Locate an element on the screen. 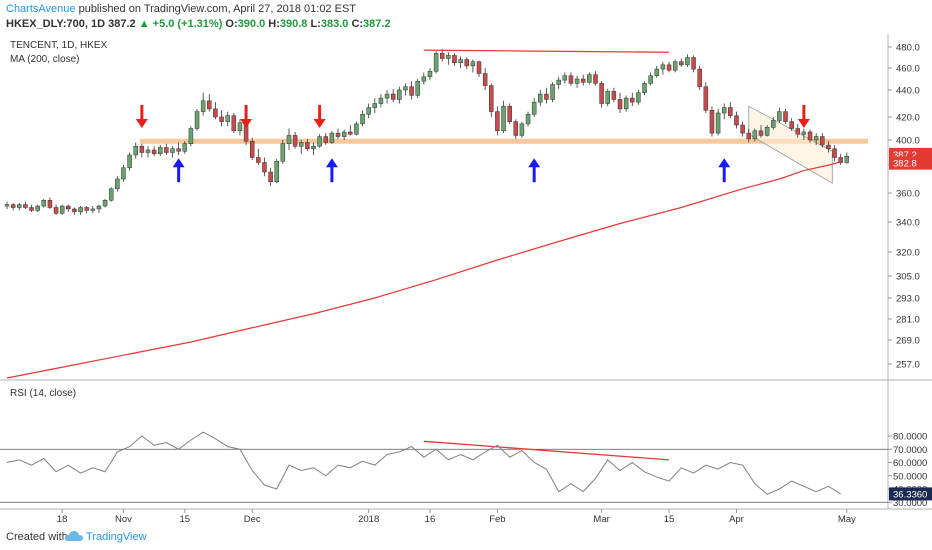 This screenshot has width=932, height=550. price-tick-label: 460.0 is located at coordinates (908, 69).